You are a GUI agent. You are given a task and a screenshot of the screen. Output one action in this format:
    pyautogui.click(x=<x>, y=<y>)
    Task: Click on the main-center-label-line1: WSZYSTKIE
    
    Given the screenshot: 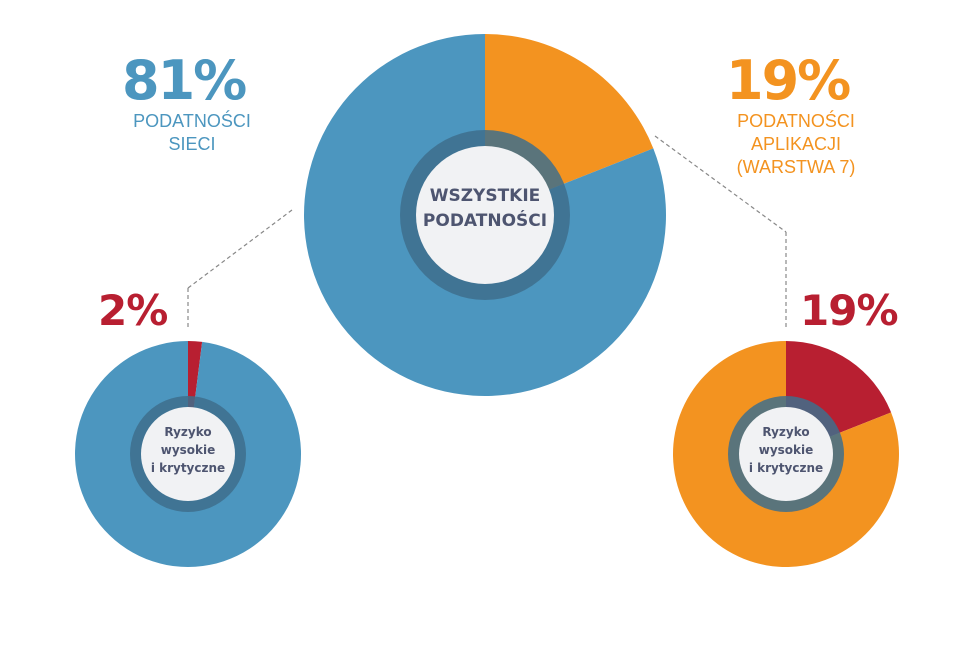 What is the action you would take?
    pyautogui.click(x=485, y=196)
    